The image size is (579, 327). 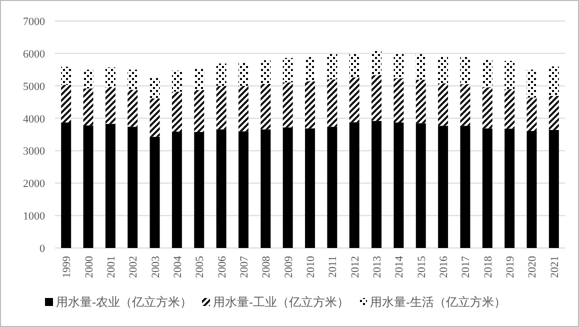 I want to click on x-tick-label: 2011, so click(x=333, y=267).